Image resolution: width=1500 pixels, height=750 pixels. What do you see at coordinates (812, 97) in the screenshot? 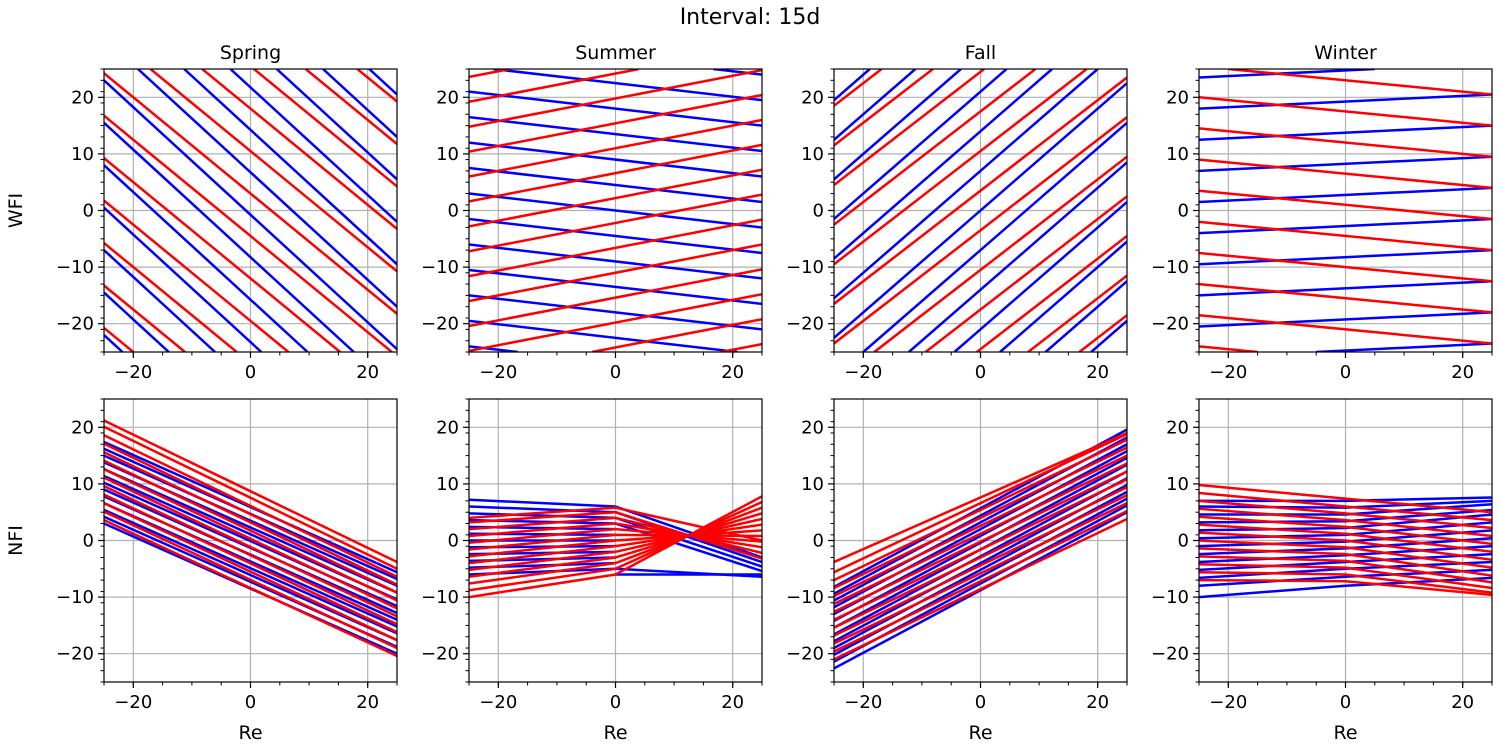
I see `y-tick-label: 20` at bounding box center [812, 97].